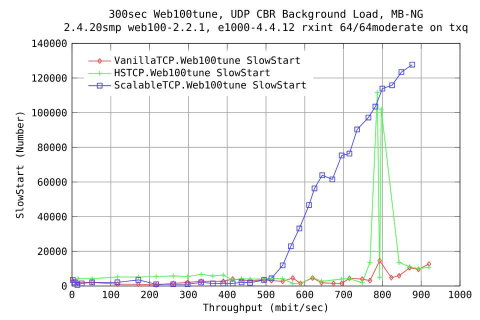 This screenshot has height=320, width=480. I want to click on x-tick-label: 400, so click(227, 294).